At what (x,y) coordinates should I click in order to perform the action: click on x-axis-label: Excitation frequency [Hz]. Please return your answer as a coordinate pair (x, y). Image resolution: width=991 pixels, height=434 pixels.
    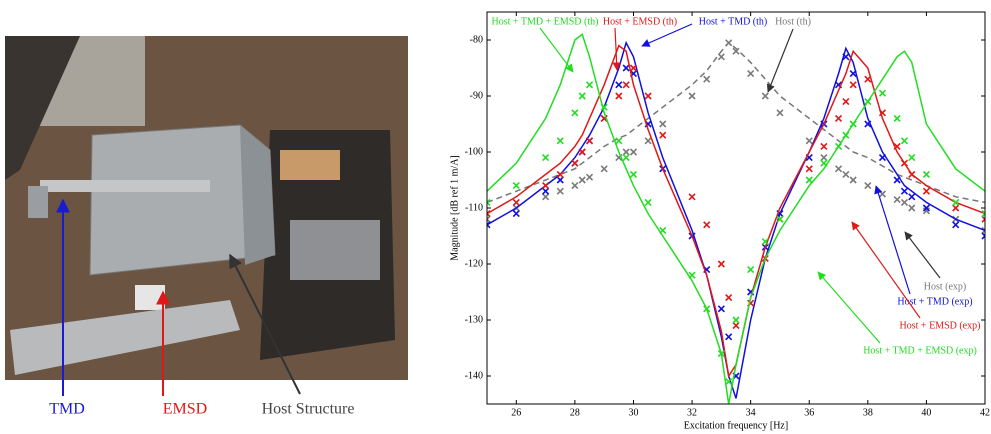
    Looking at the image, I should click on (736, 425).